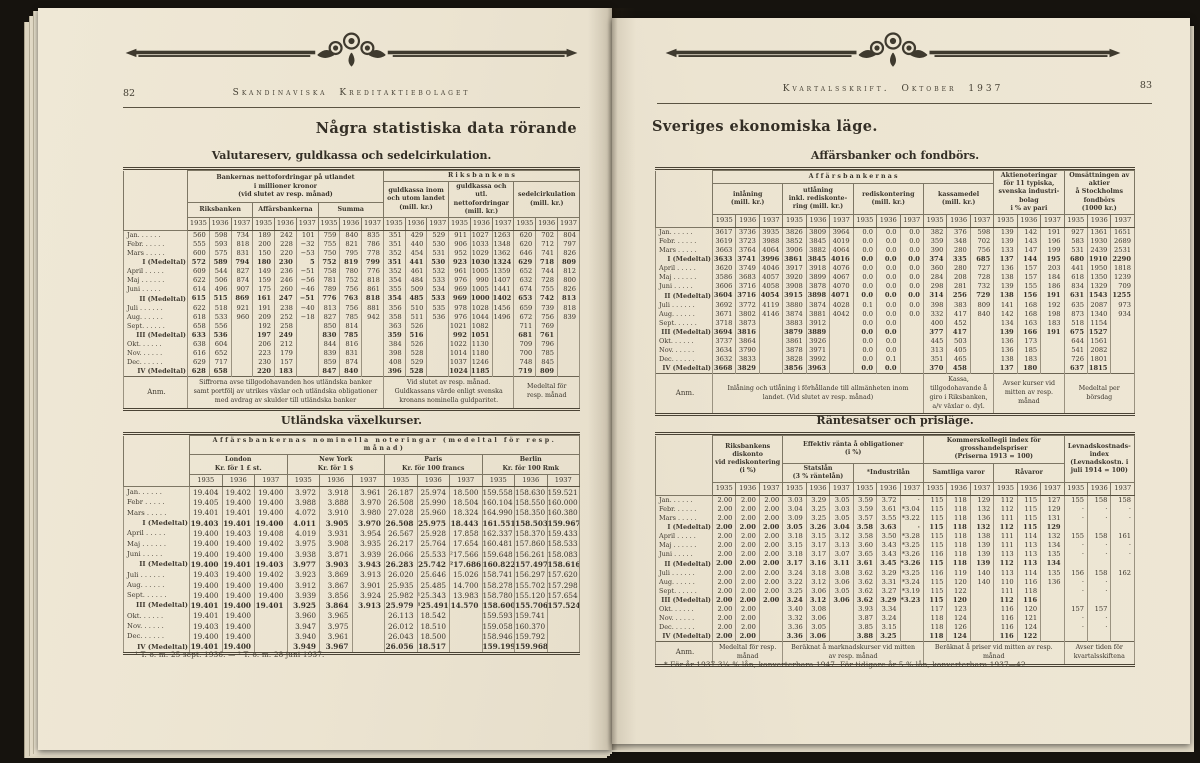  Describe the element at coordinates (563, 523) in the screenshot. I see `data-cell: 159.967` at that location.